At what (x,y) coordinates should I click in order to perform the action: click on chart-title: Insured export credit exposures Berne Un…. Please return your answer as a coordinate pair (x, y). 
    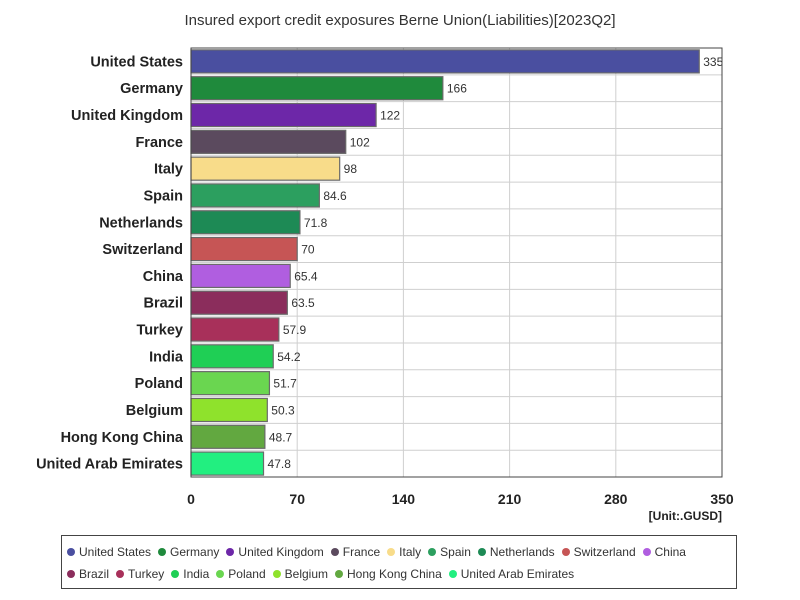
    Looking at the image, I should click on (400, 20).